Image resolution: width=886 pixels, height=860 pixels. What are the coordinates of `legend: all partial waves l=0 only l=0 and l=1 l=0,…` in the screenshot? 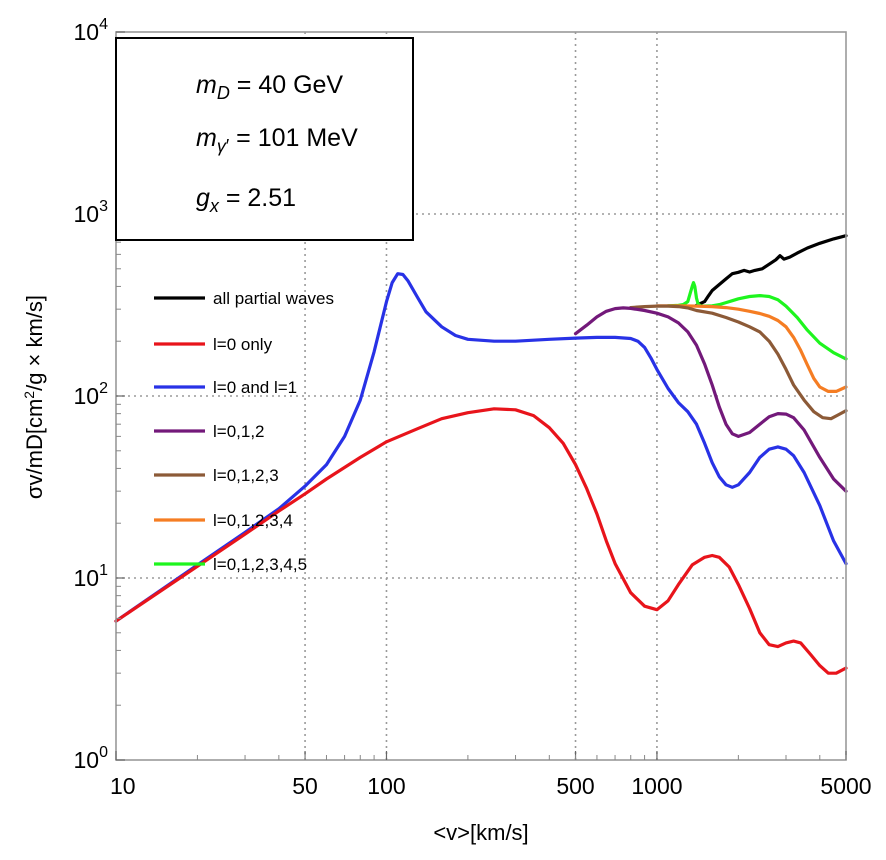 It's located at (244, 431).